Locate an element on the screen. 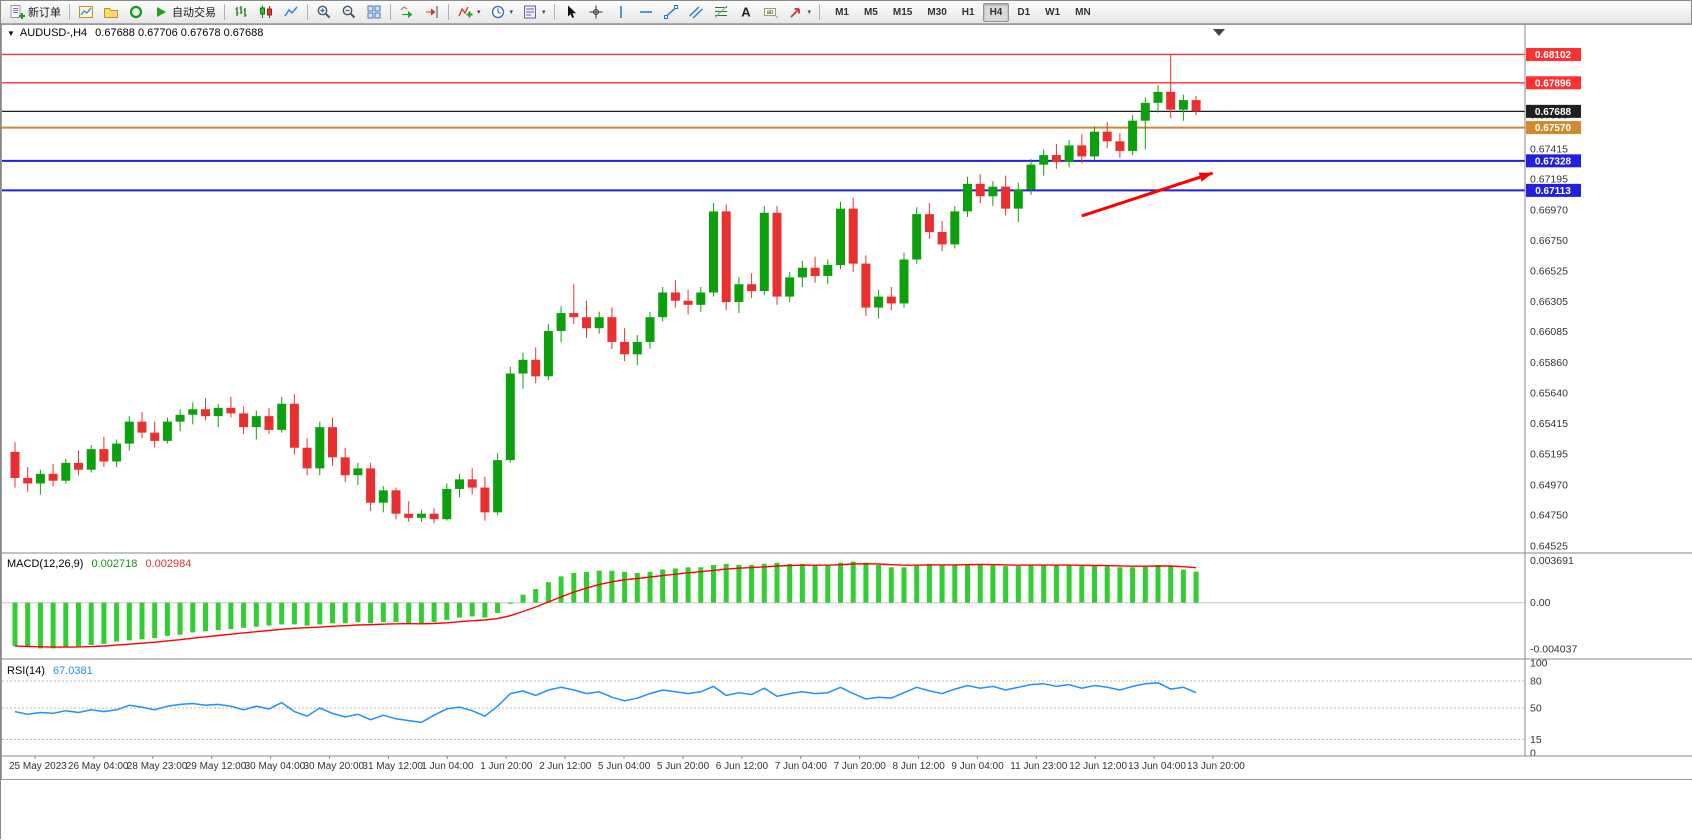 This screenshot has height=840, width=1692. timeframe-button-m30: M30 is located at coordinates (936, 12).